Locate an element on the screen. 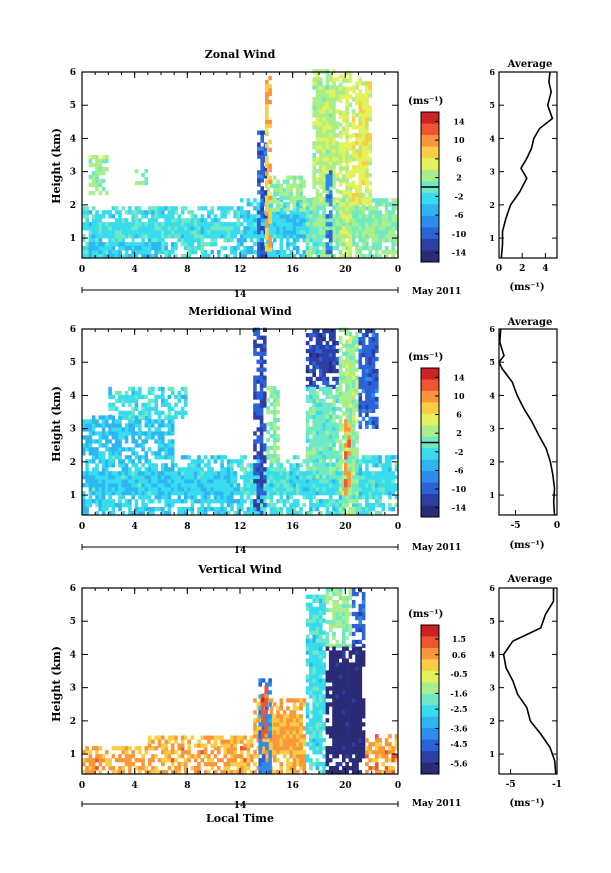  avg-y-tick-label: 6 is located at coordinates (492, 329).